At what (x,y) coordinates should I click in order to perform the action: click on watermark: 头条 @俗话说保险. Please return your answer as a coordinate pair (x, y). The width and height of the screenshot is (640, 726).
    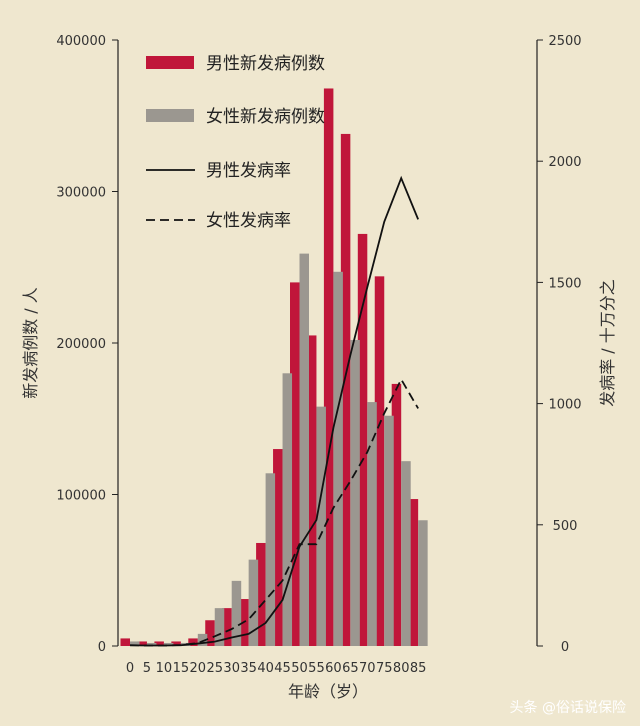
    Looking at the image, I should click on (568, 707).